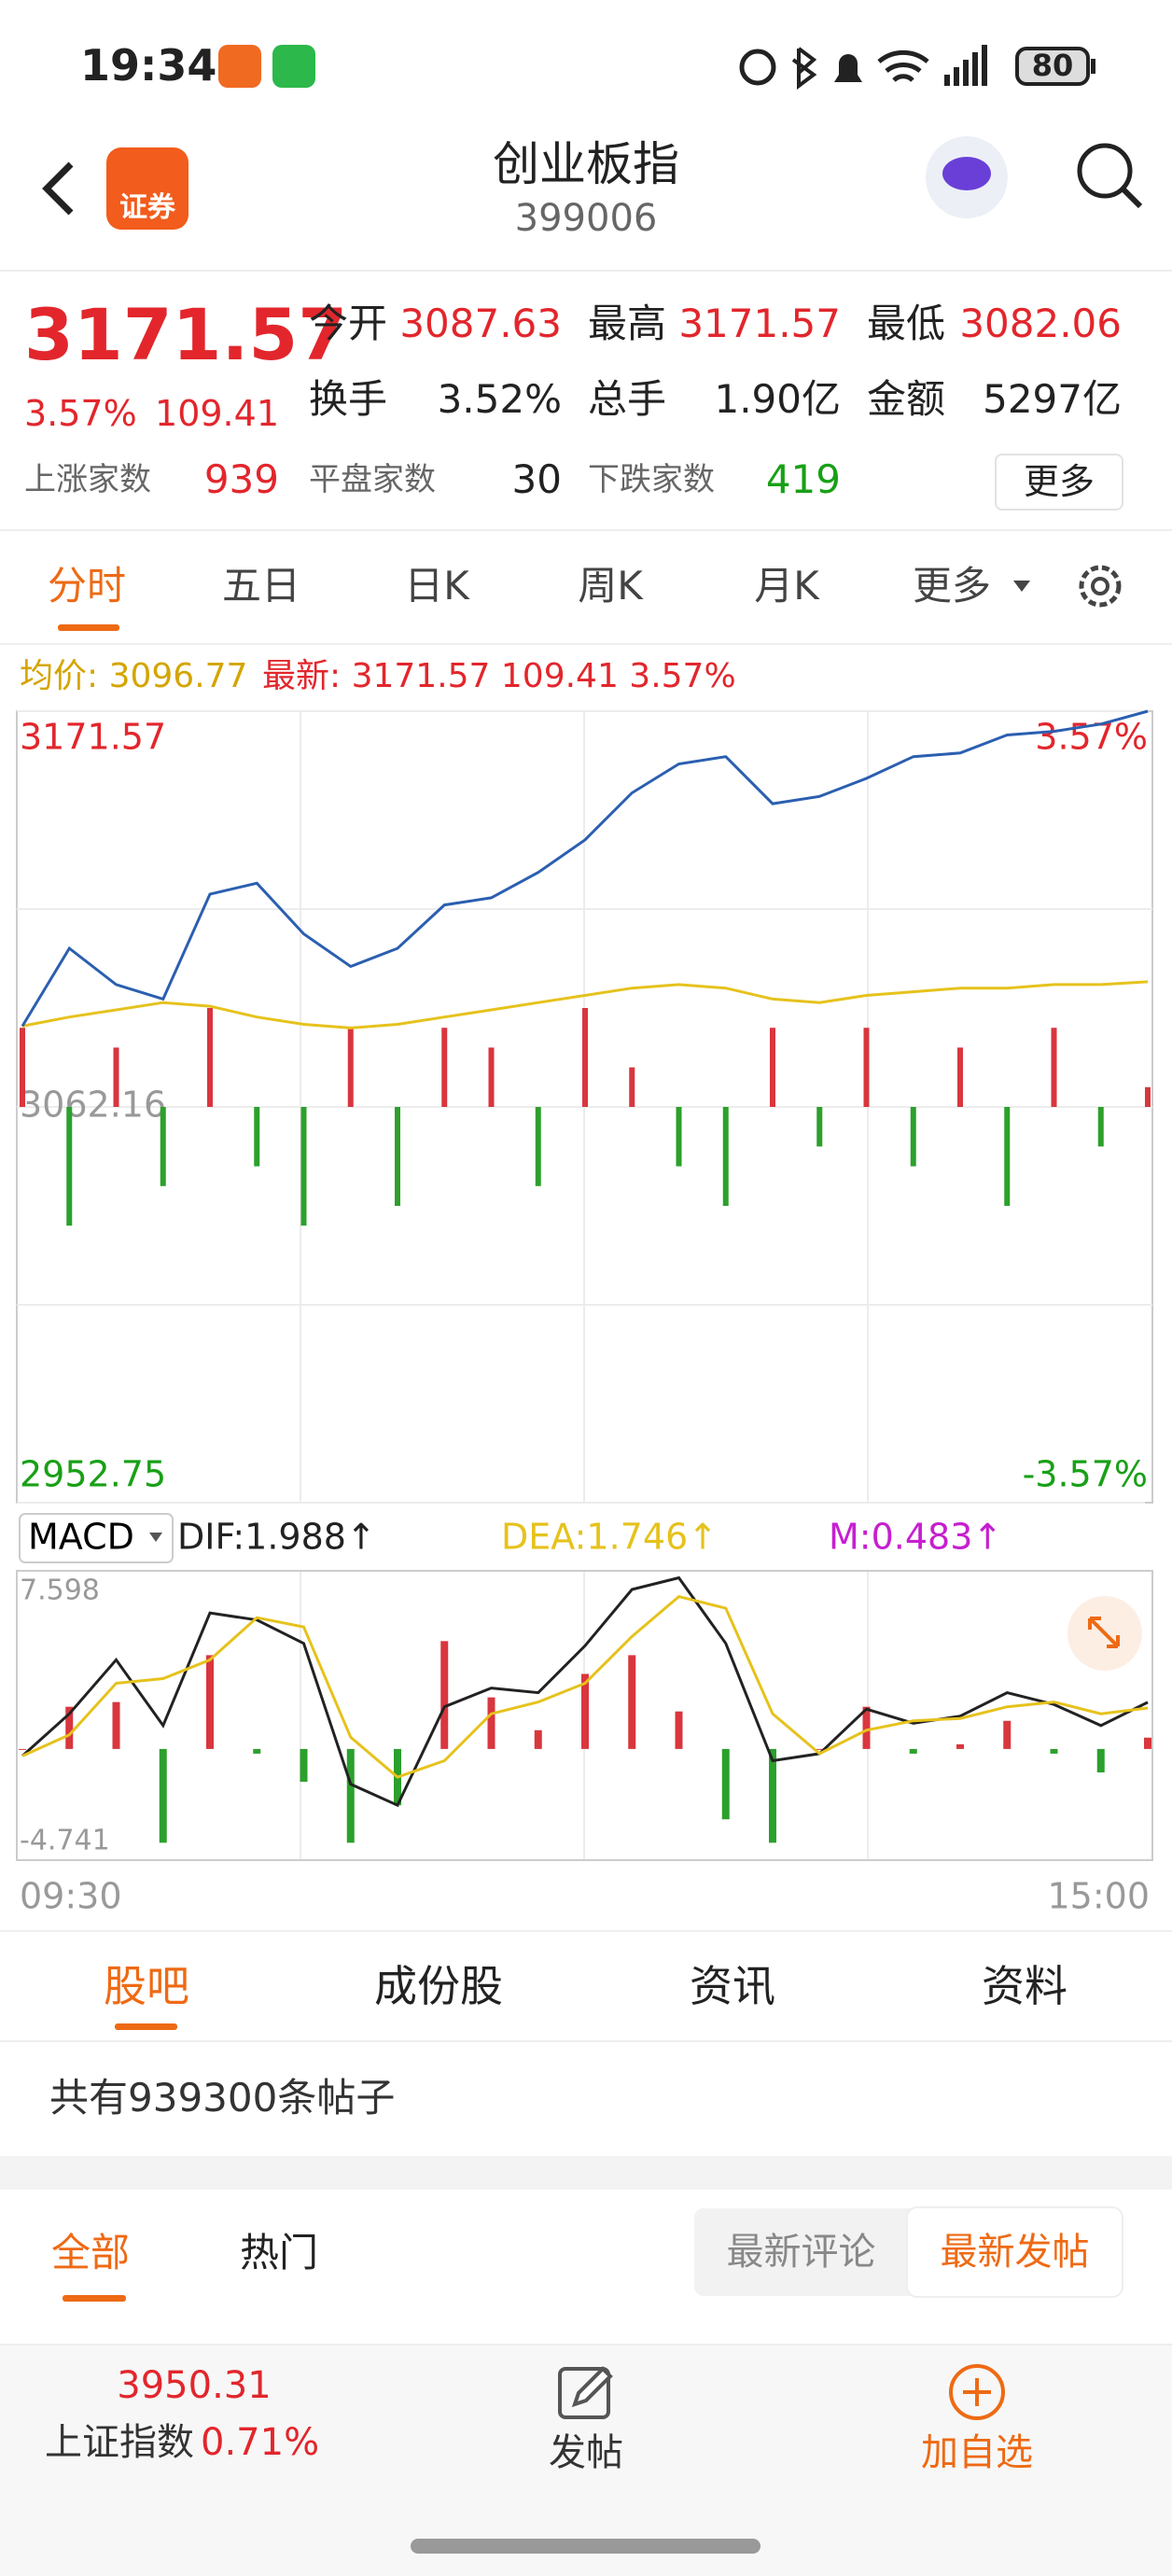 This screenshot has width=1172, height=2576. Describe the element at coordinates (58, 188) in the screenshot. I see `back-button` at that location.